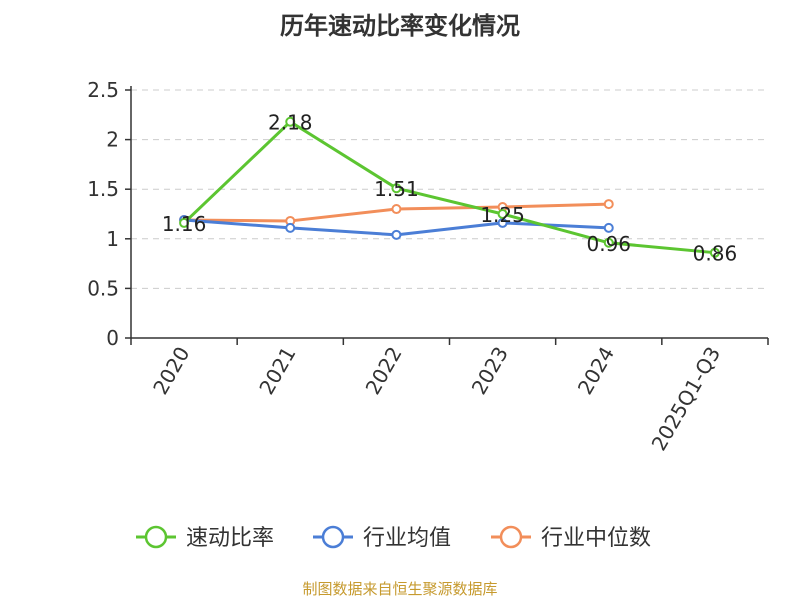 The image size is (800, 600). Describe the element at coordinates (112, 140) in the screenshot. I see `y-tick-label: 2` at that location.